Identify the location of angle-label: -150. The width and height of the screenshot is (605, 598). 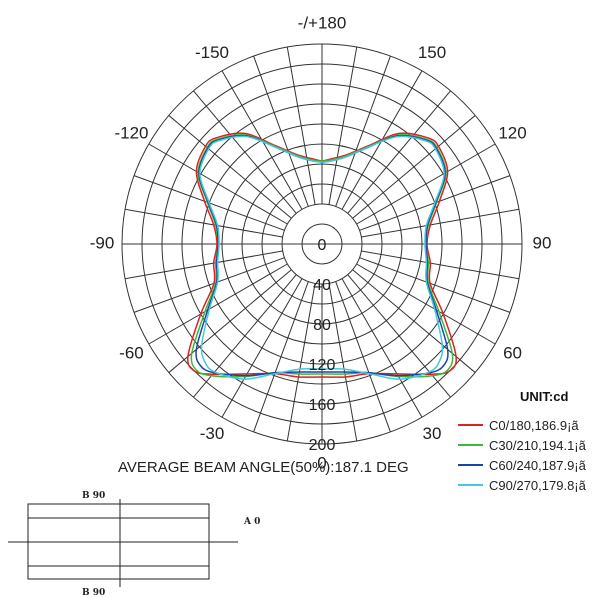
(212, 52).